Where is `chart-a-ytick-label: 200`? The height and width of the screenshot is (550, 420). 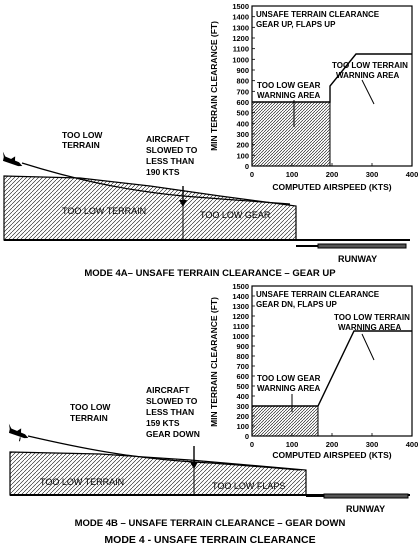 chart-a-ytick-label: 200 is located at coordinates (242, 145).